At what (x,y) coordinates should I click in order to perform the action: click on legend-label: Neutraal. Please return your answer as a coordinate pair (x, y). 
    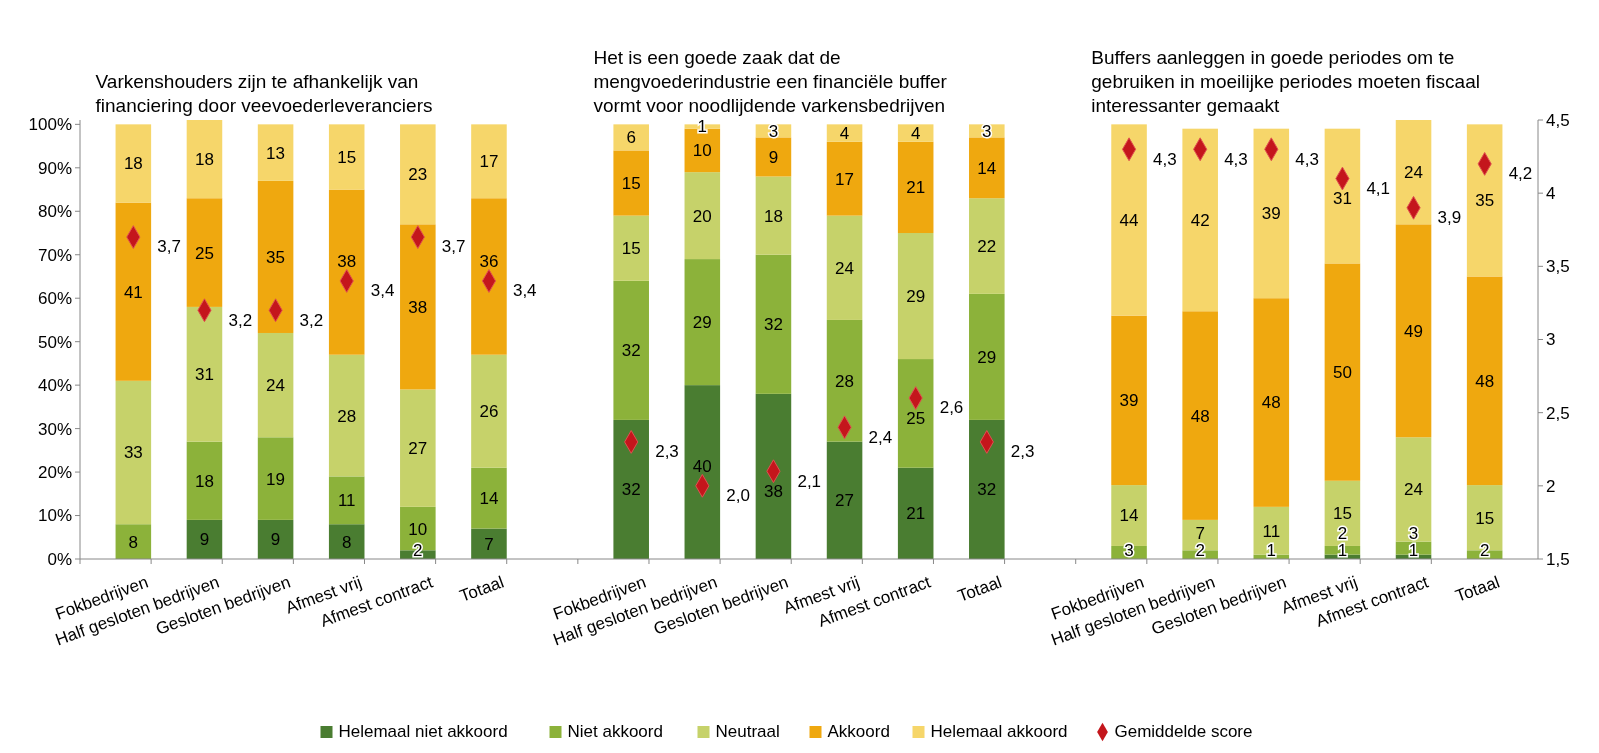
    Looking at the image, I should click on (747, 731).